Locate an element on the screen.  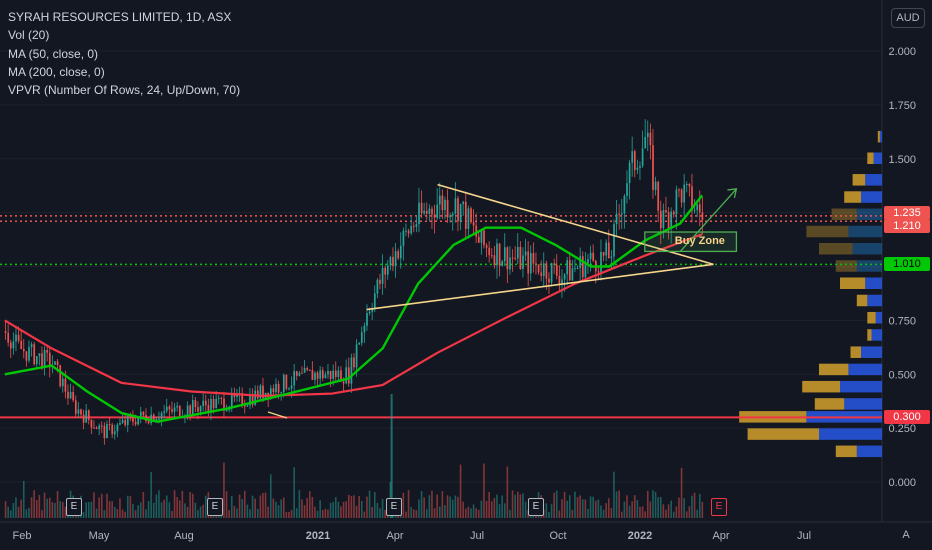
indicator-ma50: MA (50, close, 0) is located at coordinates (53, 53).